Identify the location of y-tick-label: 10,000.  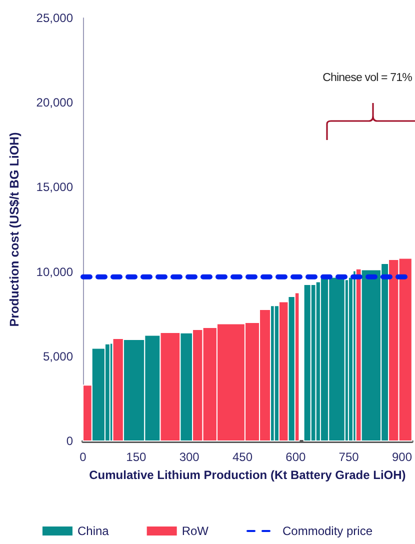
(55, 271).